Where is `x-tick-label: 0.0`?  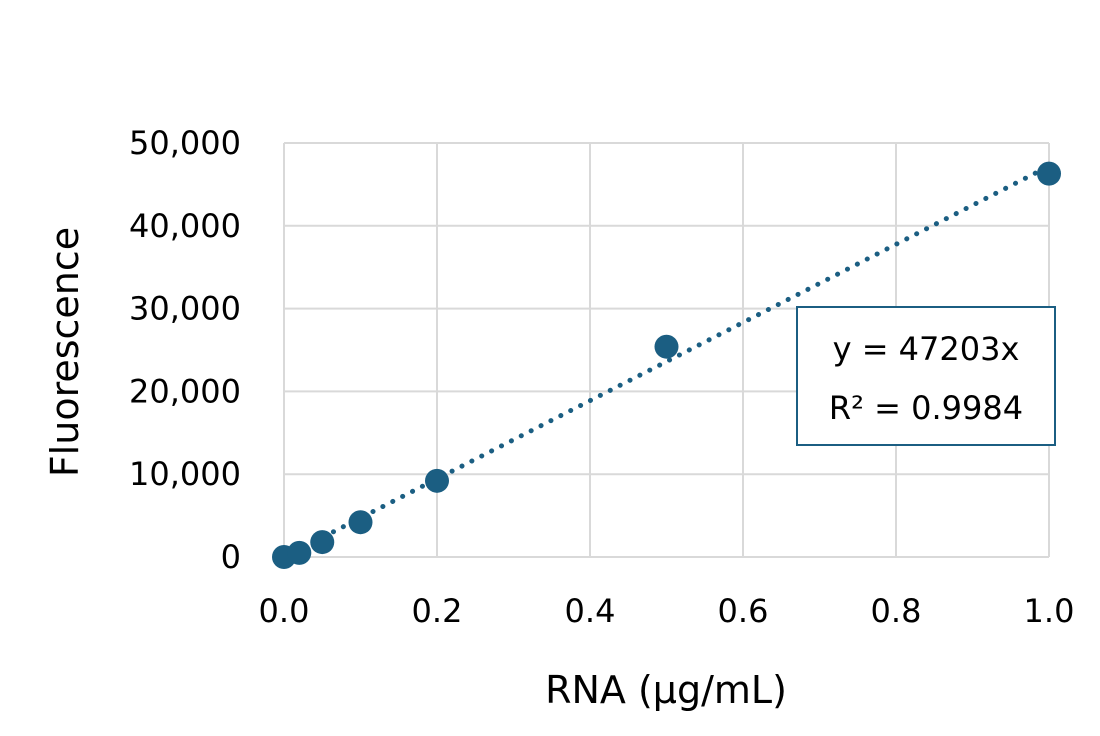
x-tick-label: 0.0 is located at coordinates (284, 611).